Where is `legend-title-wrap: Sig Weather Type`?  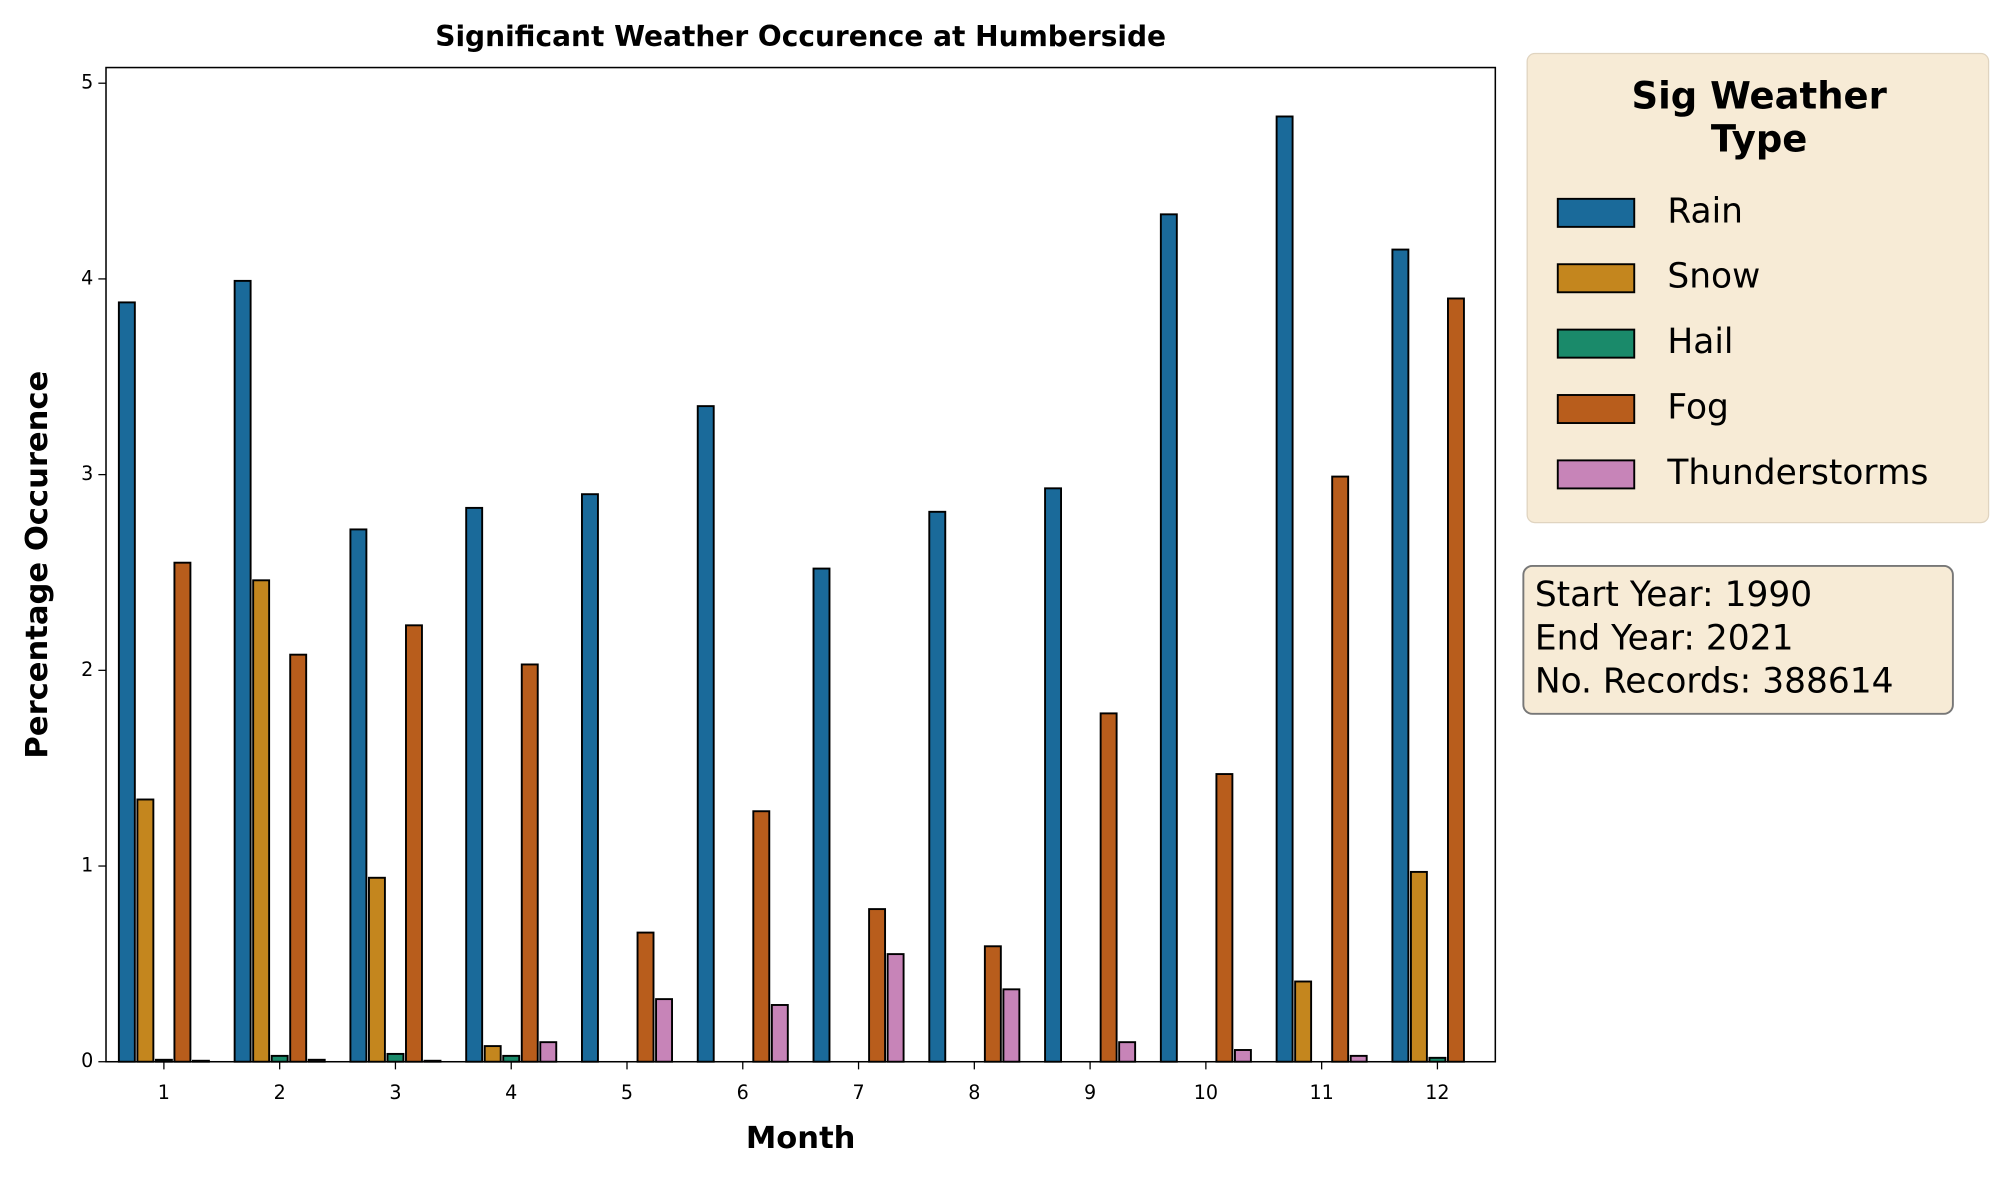
legend-title-wrap: Sig Weather Type is located at coordinates (1759, 117).